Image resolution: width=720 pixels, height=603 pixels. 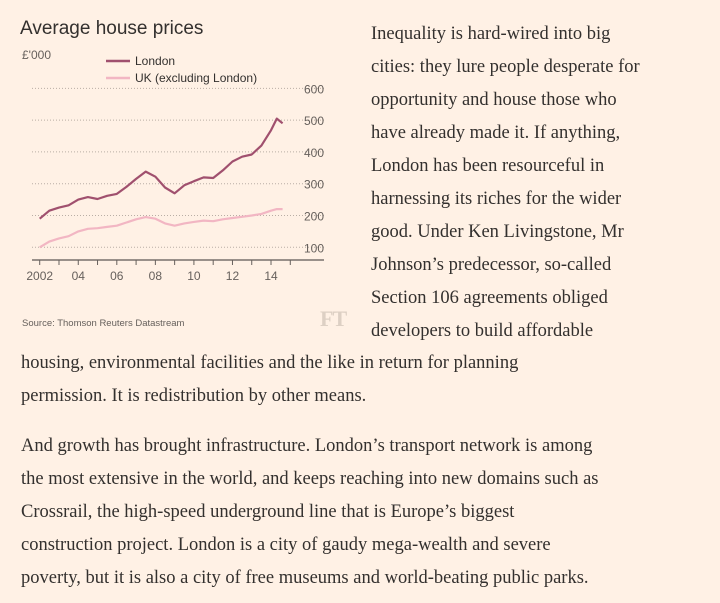 I want to click on text-line: Section 106 agreements obliged, so click(x=489, y=298).